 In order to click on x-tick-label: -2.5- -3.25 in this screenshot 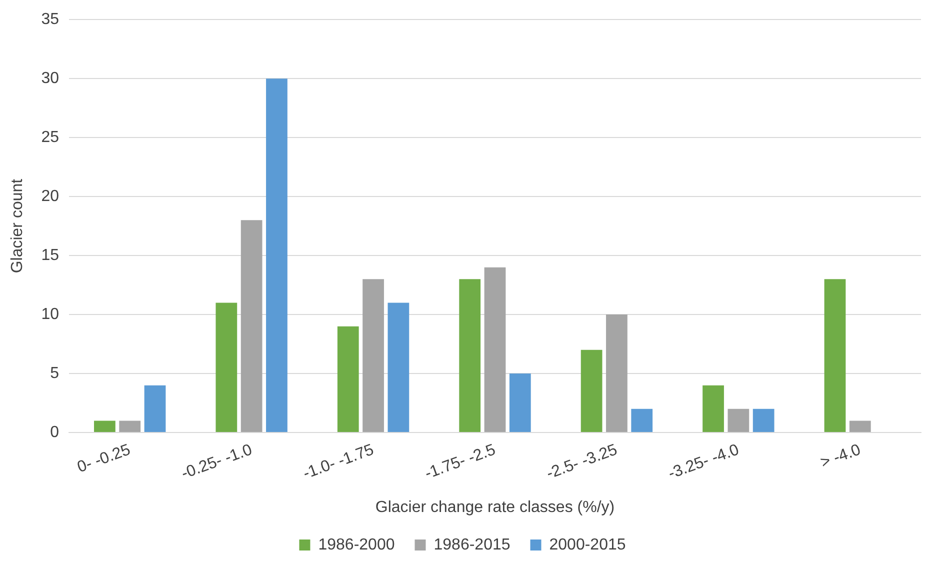, I will do `click(582, 462)`.